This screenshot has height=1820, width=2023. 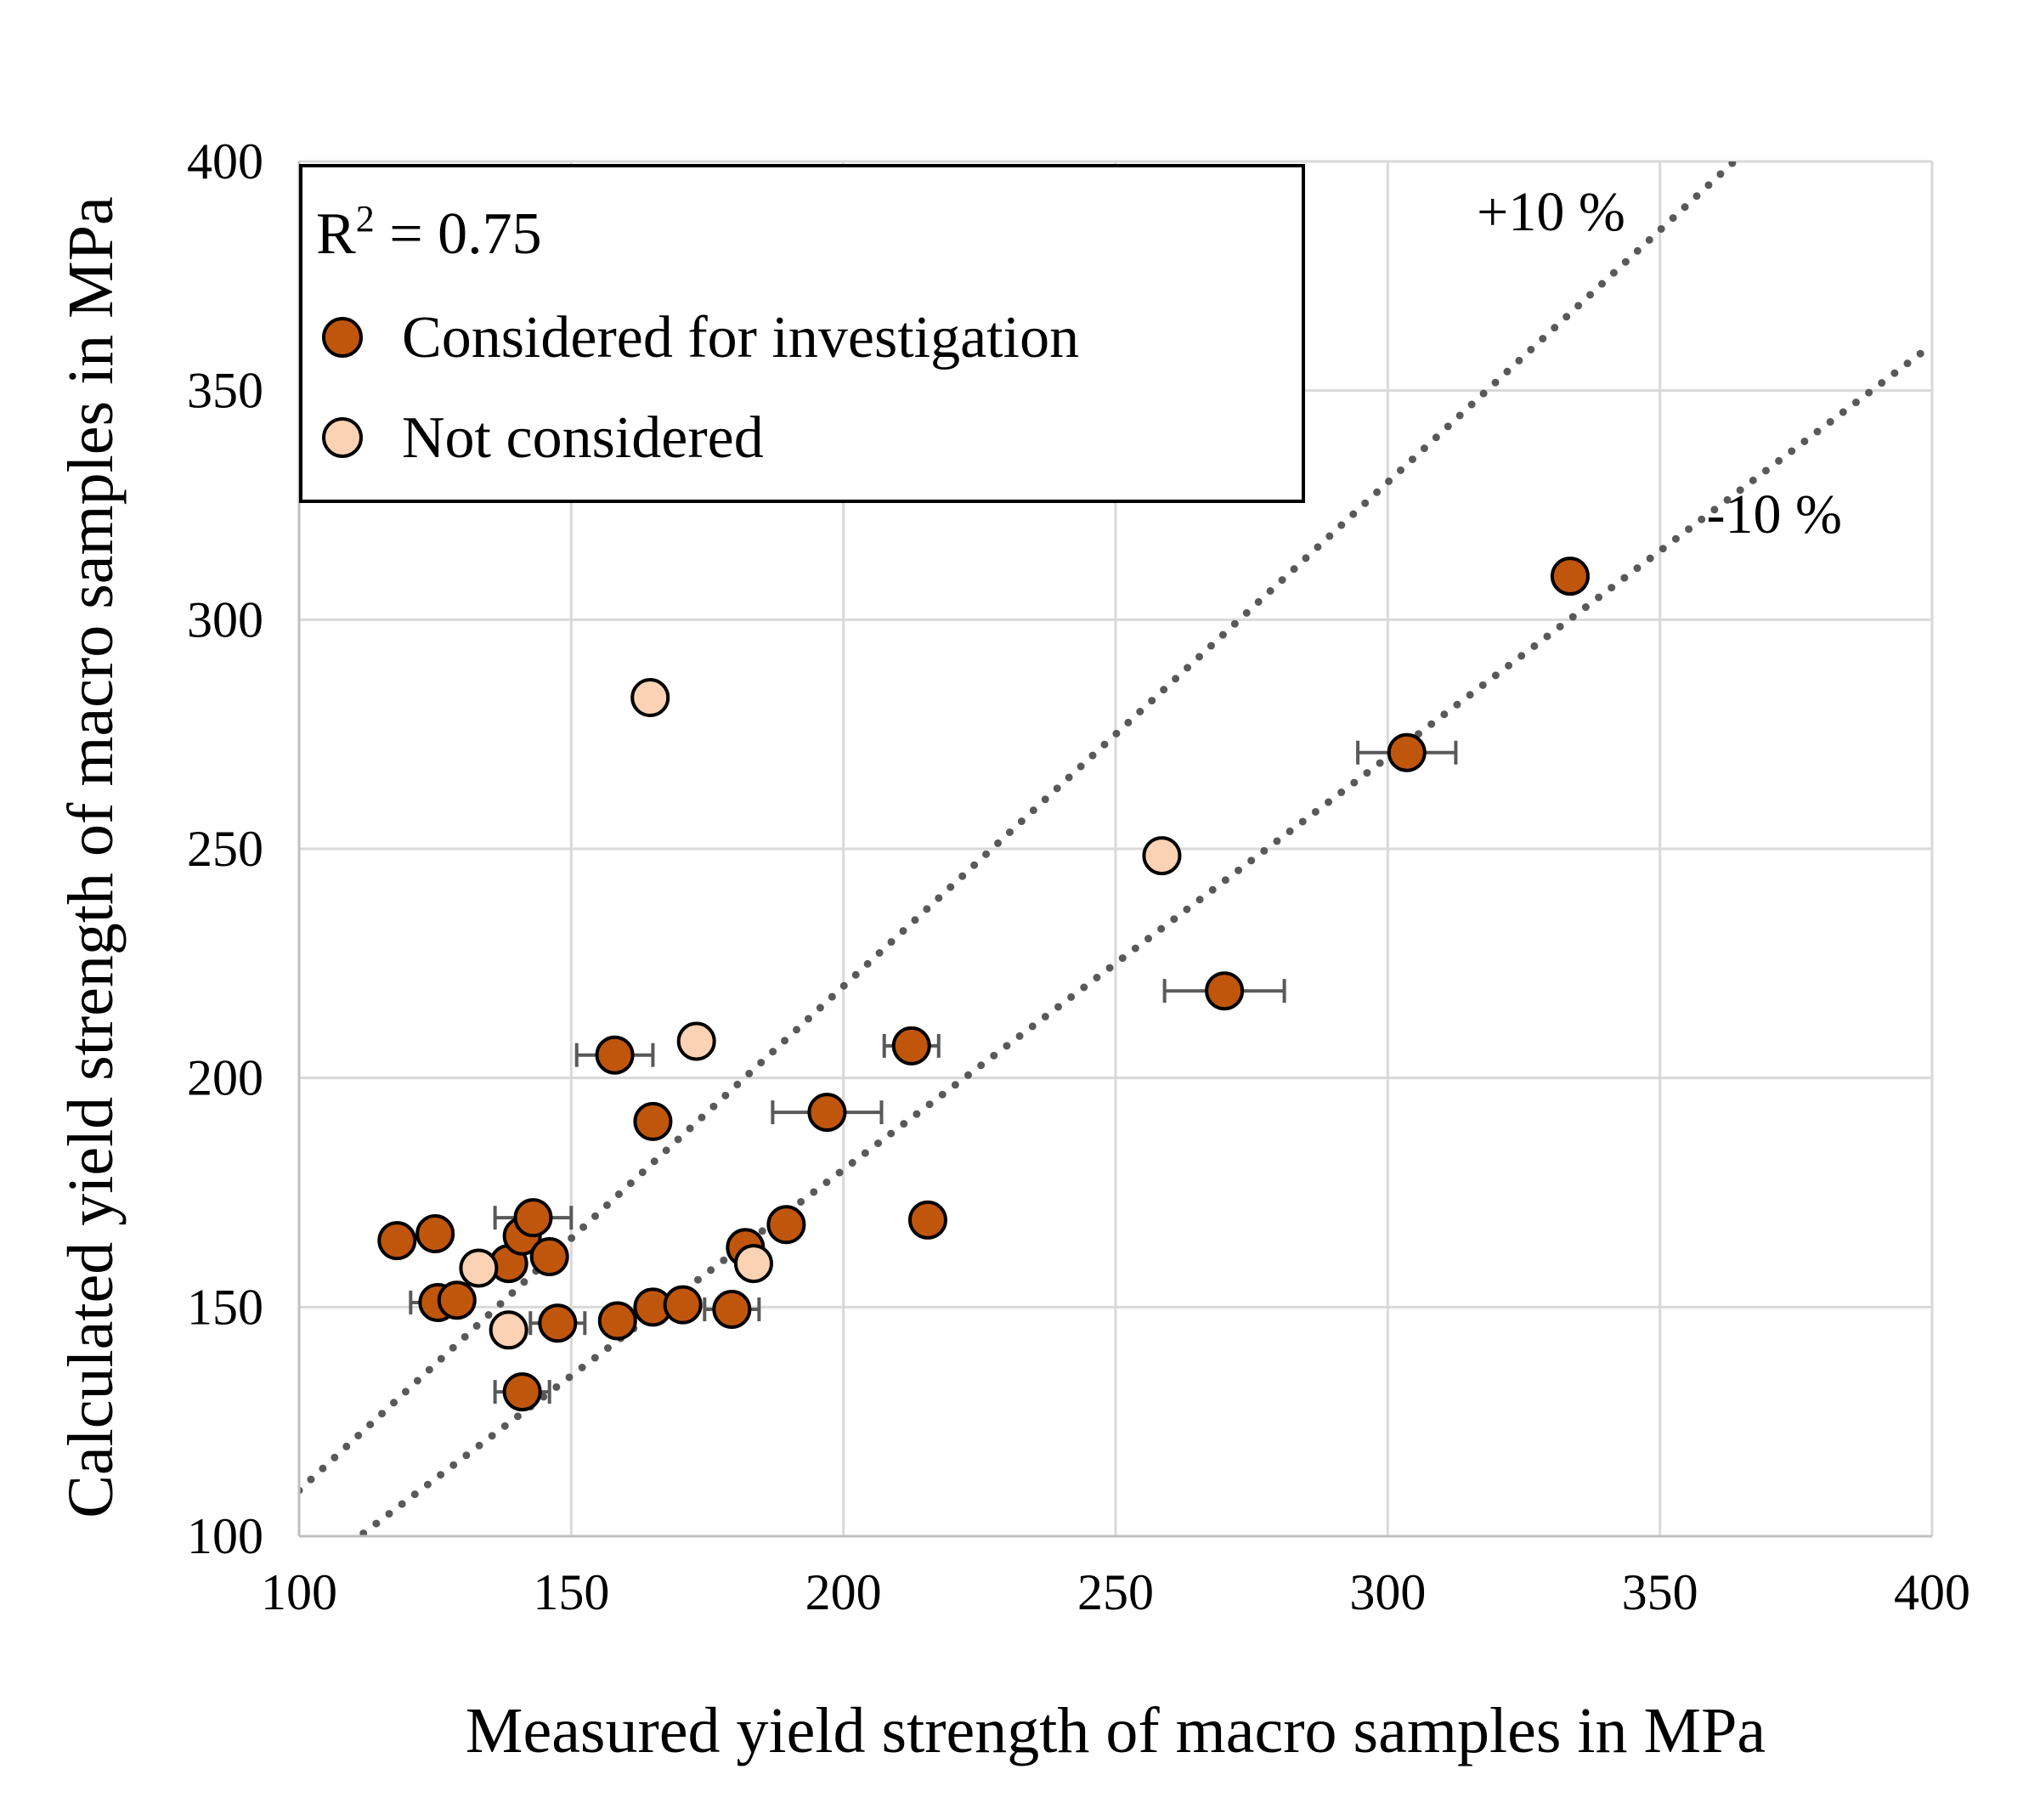 What do you see at coordinates (1773, 514) in the screenshot?
I see `reference-line-label-1: -10 %` at bounding box center [1773, 514].